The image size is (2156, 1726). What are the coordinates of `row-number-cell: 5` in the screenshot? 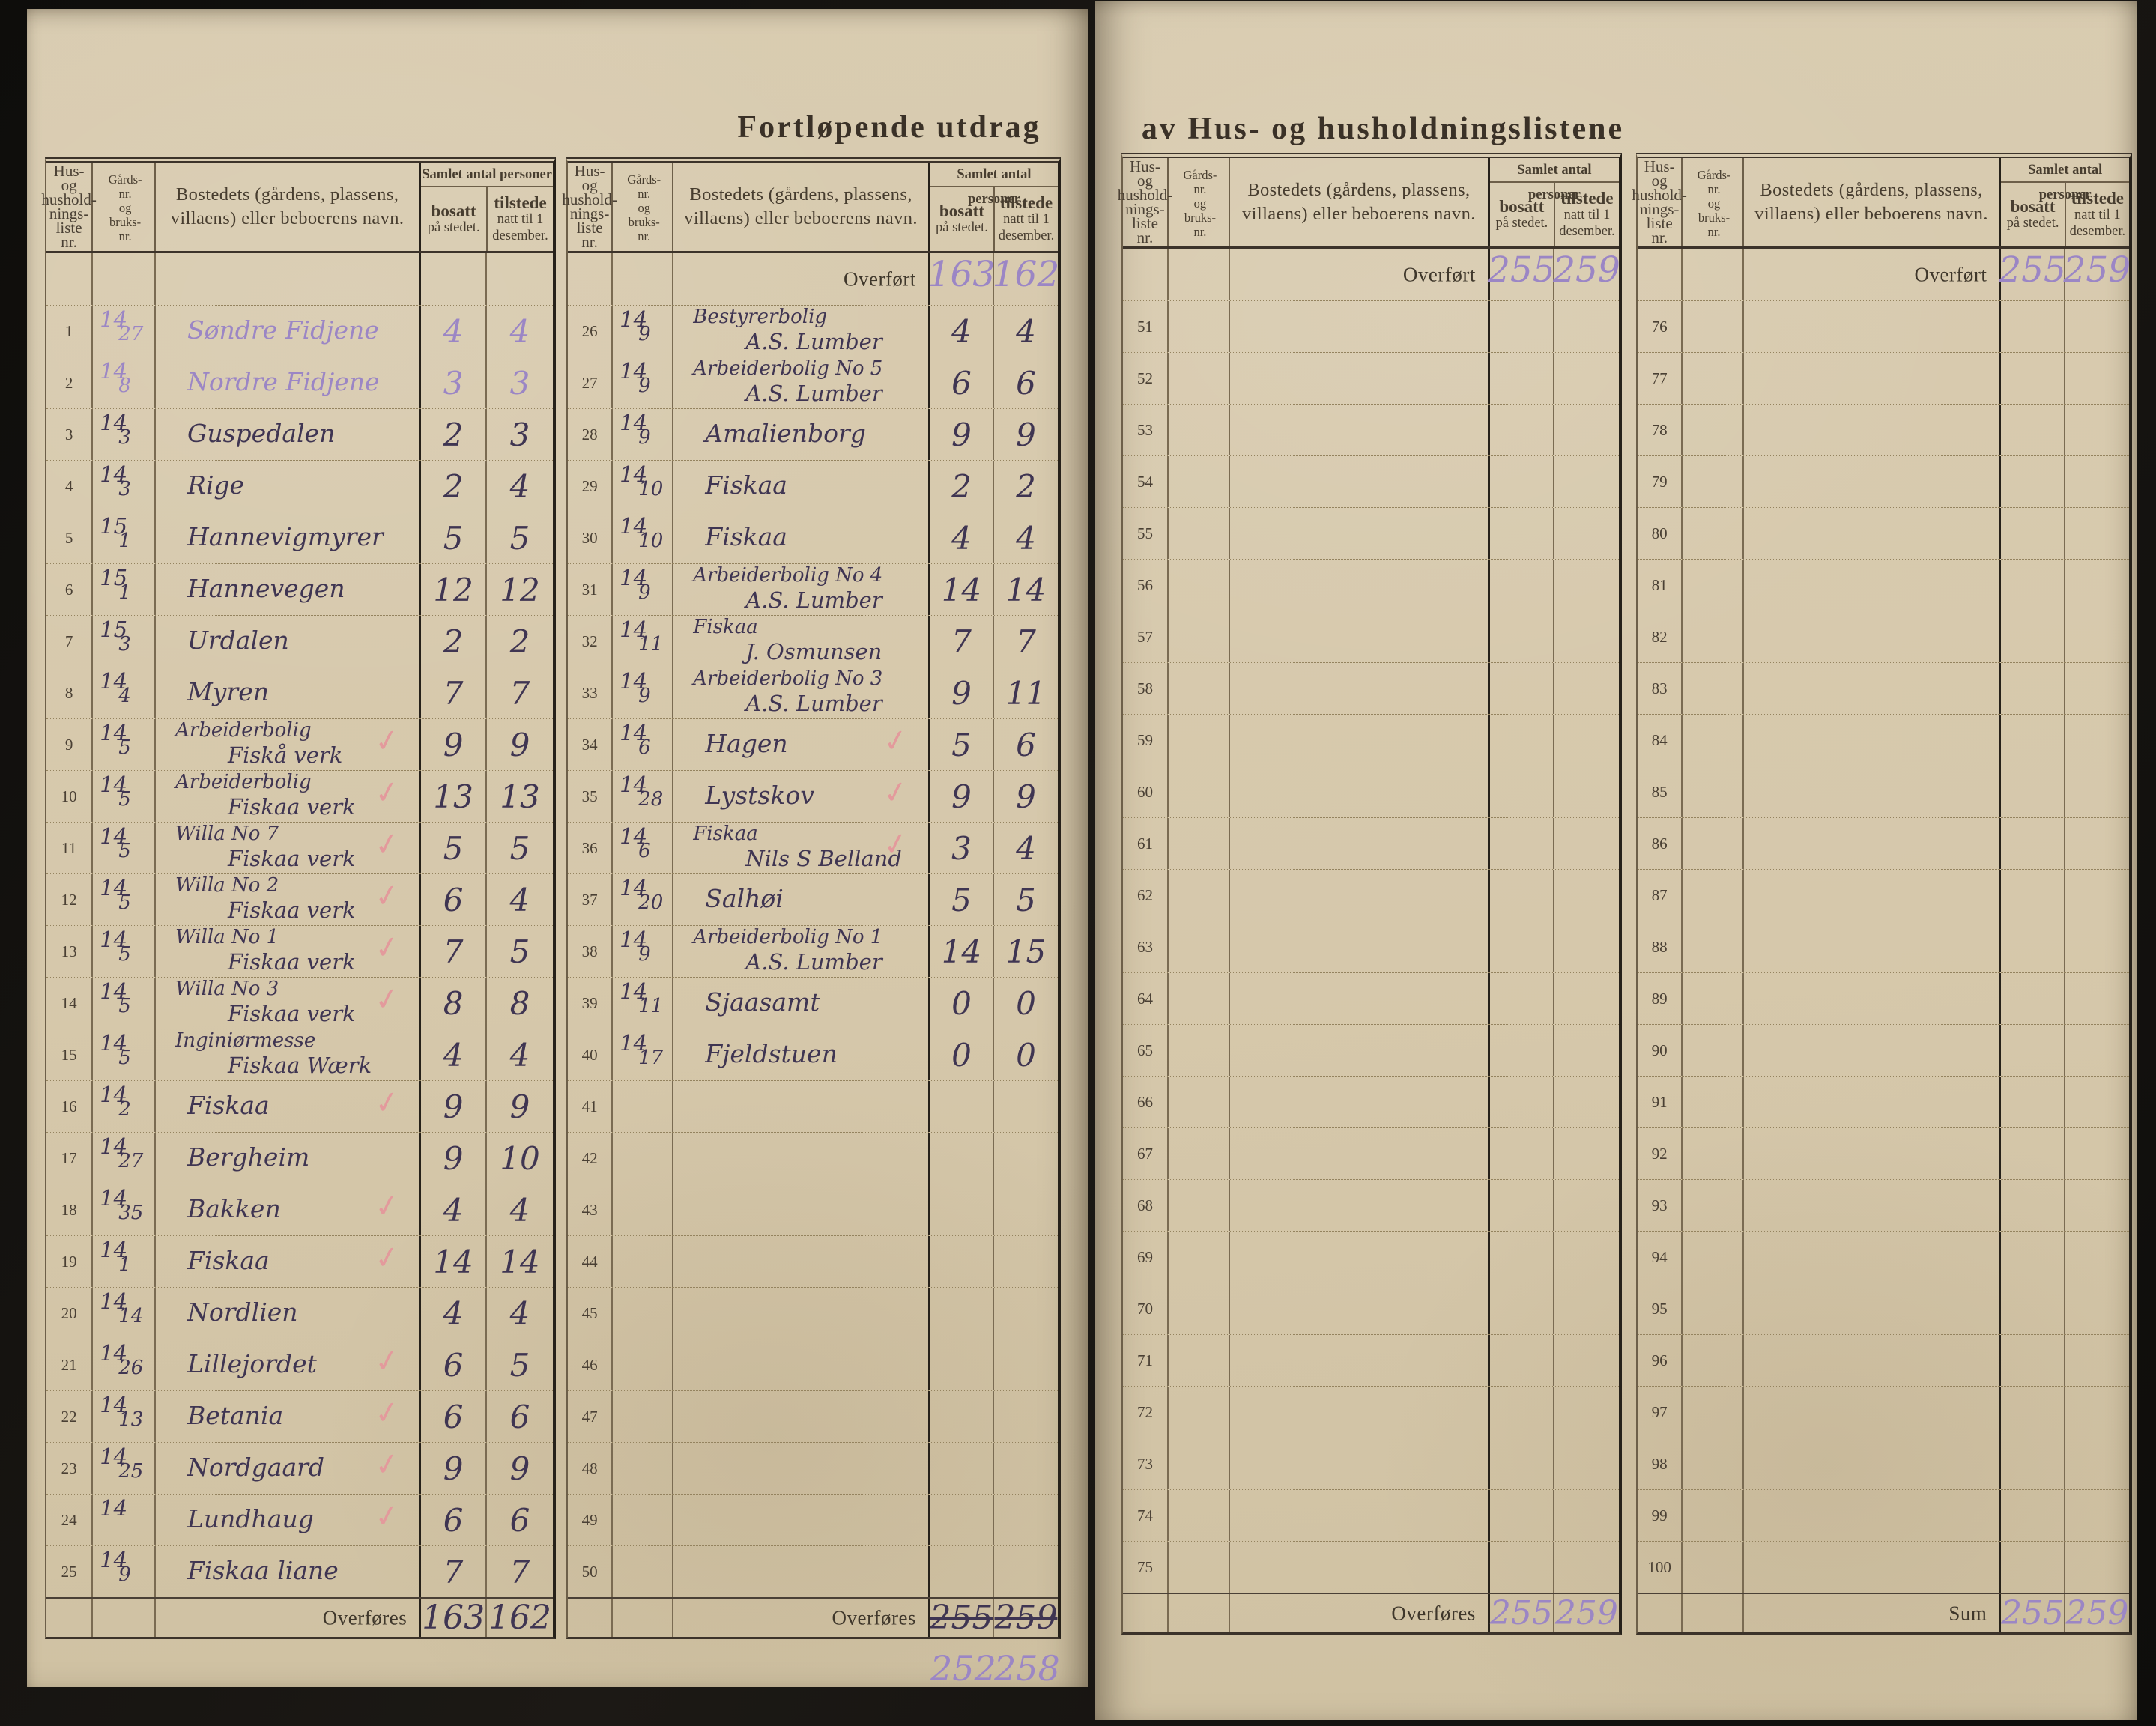 It's located at (70, 537).